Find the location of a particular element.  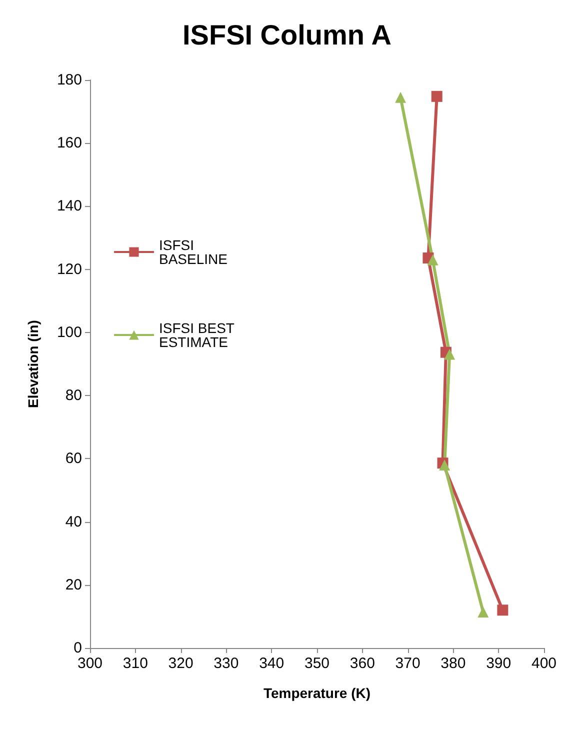

y-tick-label: 120 is located at coordinates (69, 269).